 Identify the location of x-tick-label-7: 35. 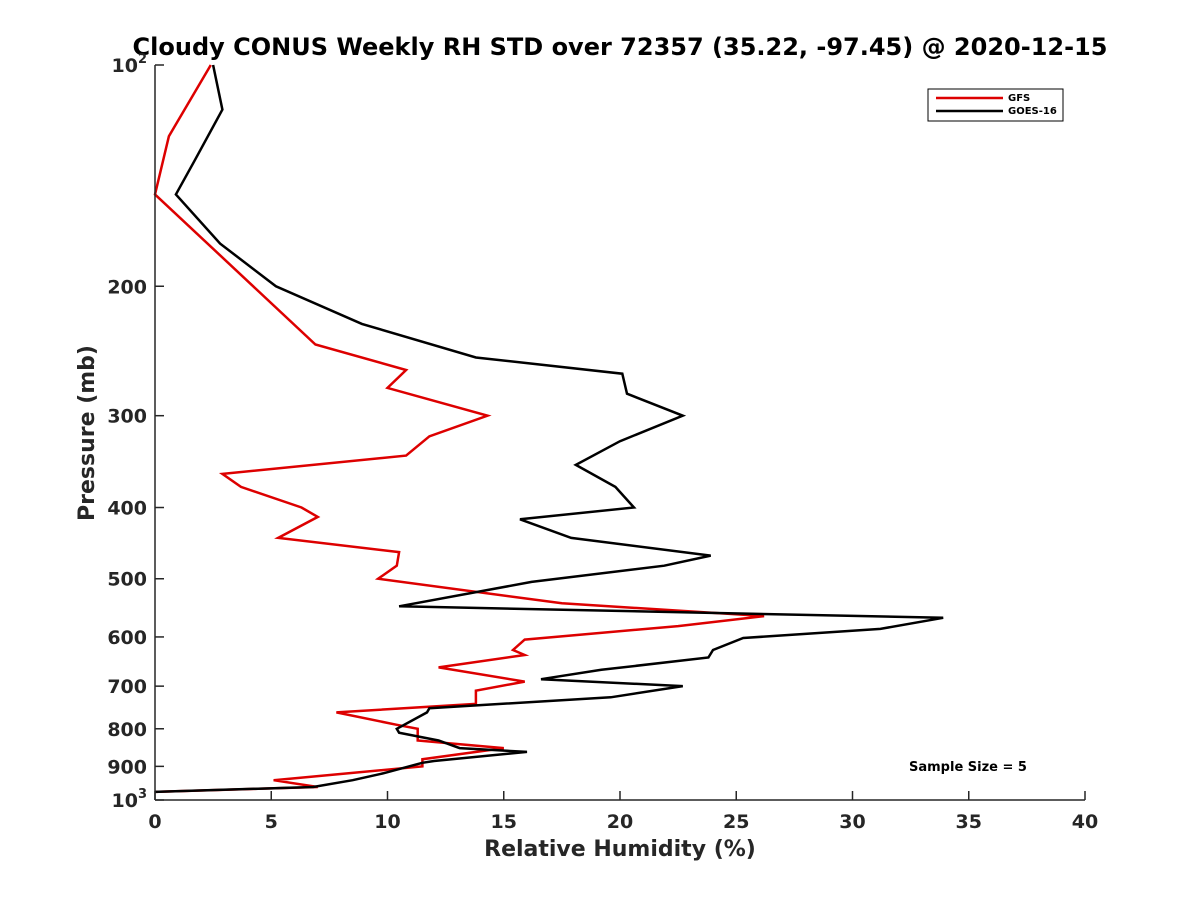
(969, 822).